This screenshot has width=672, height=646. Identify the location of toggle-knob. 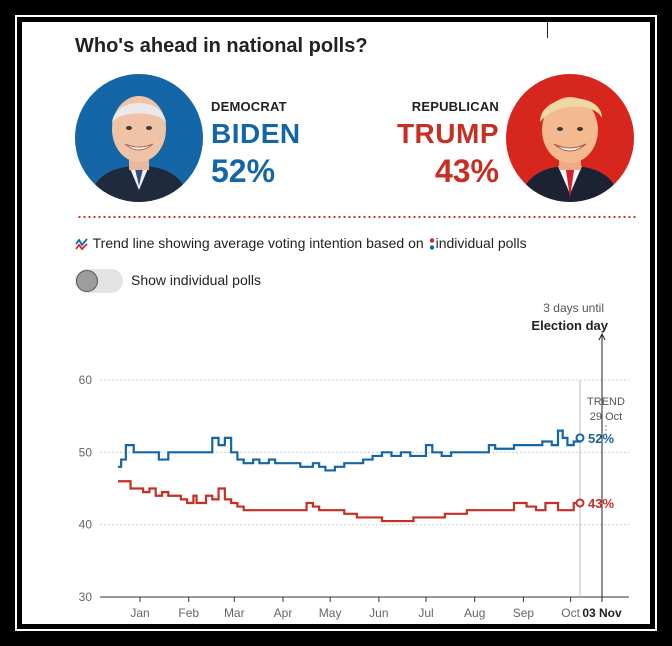
(87, 281).